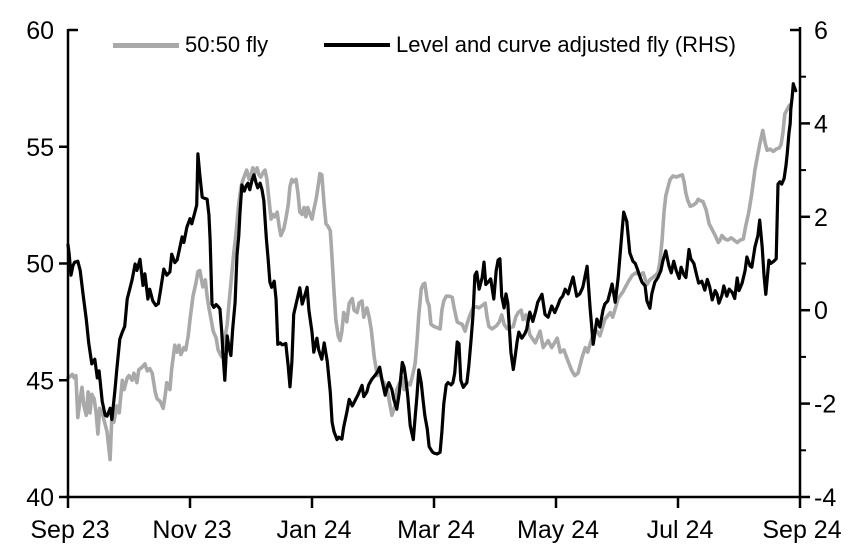  I want to click on right-axis-tick-label: 4, so click(821, 124).